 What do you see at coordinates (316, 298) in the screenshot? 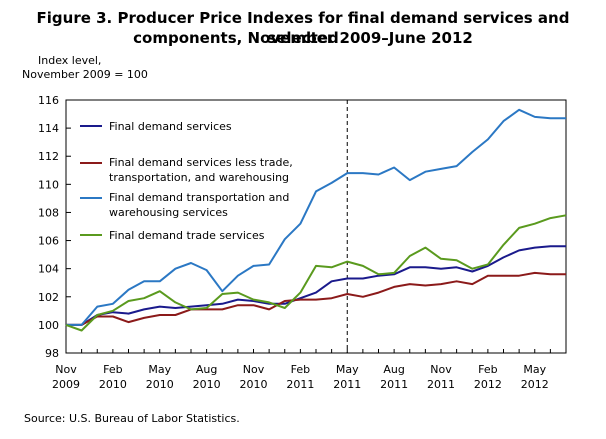
I see `series-line-services-less-trade` at bounding box center [316, 298].